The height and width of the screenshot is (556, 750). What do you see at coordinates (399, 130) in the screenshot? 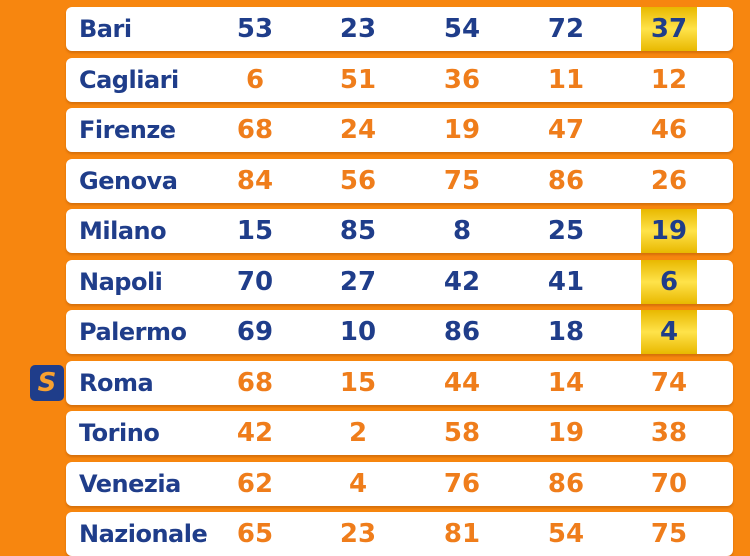
I see `result-row-firenze: Firenze 68 24 19 47 46` at bounding box center [399, 130].